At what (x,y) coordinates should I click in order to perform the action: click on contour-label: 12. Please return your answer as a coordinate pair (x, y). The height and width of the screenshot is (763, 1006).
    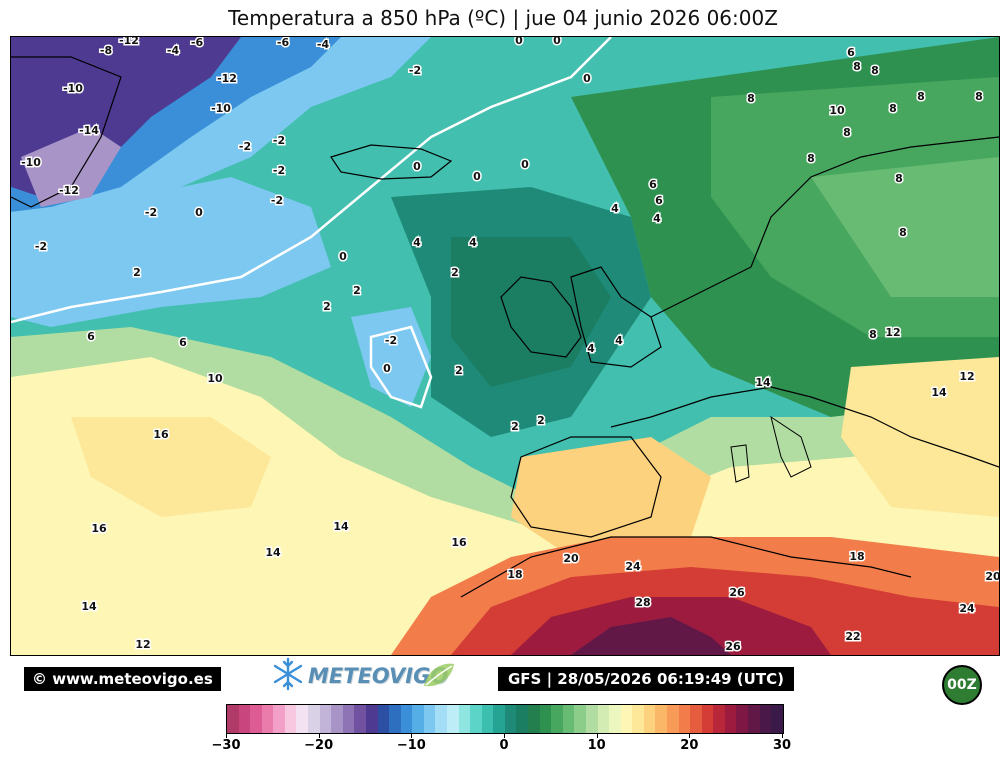
    Looking at the image, I should click on (142, 644).